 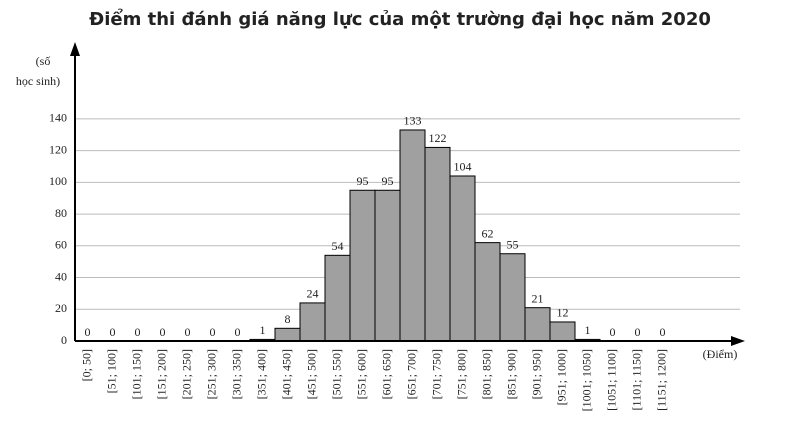 I want to click on y-axis-label: (số, so click(x=43, y=61).